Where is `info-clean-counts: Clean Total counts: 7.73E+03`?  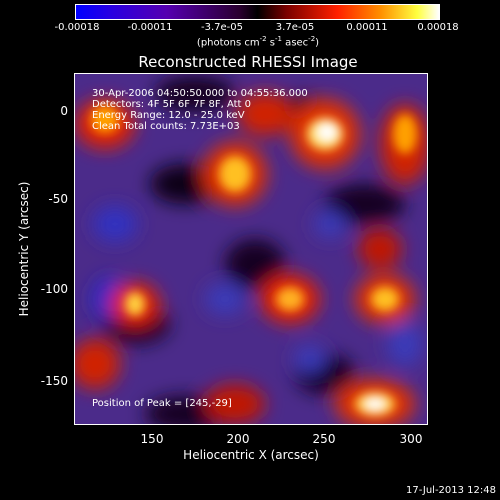 info-clean-counts: Clean Total counts: 7.73E+03 is located at coordinates (166, 126).